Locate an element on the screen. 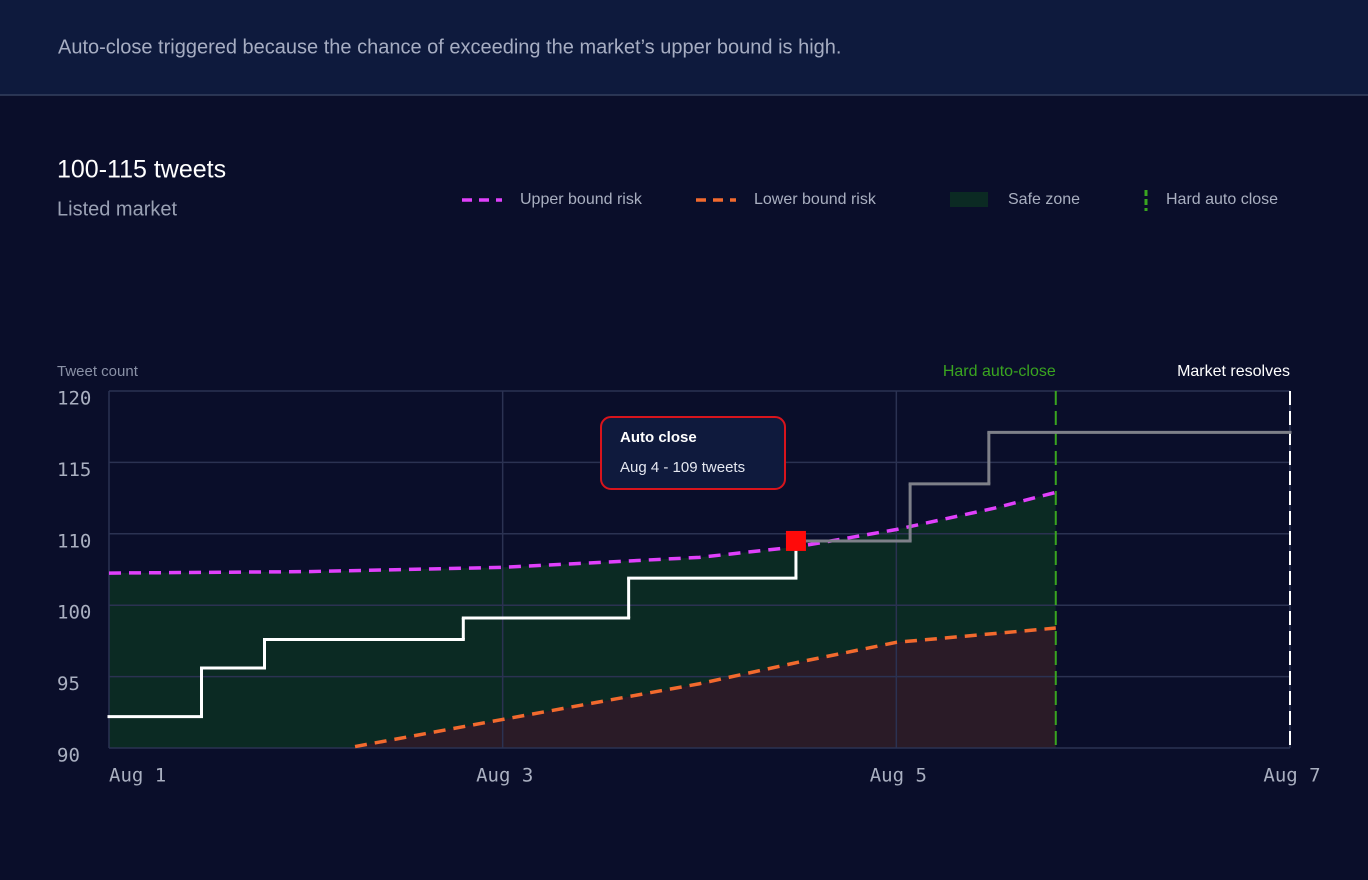  tooltip-box is located at coordinates (693, 453).